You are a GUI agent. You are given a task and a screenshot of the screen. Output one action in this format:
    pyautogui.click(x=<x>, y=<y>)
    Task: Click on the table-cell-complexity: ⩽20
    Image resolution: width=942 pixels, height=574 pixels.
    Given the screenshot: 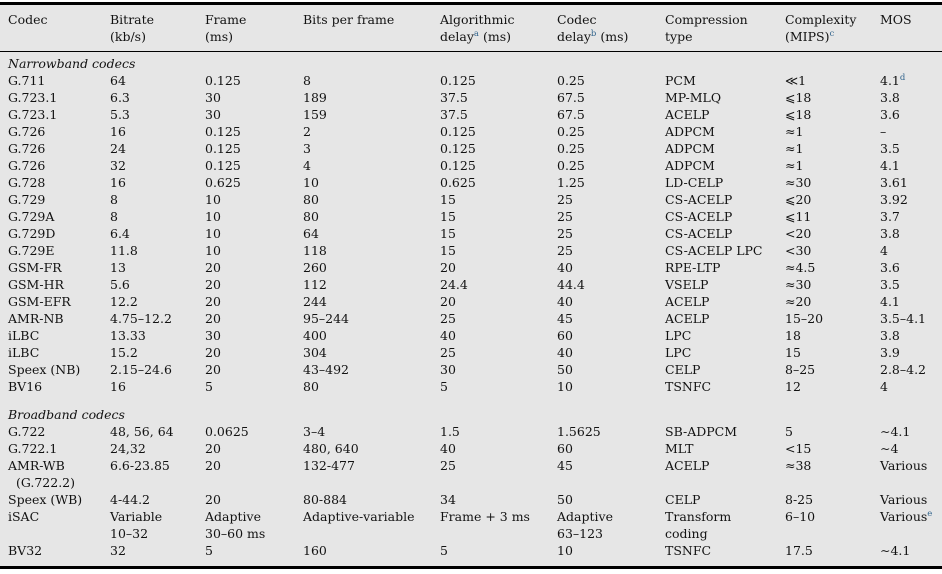 What is the action you would take?
    pyautogui.click(x=798, y=199)
    